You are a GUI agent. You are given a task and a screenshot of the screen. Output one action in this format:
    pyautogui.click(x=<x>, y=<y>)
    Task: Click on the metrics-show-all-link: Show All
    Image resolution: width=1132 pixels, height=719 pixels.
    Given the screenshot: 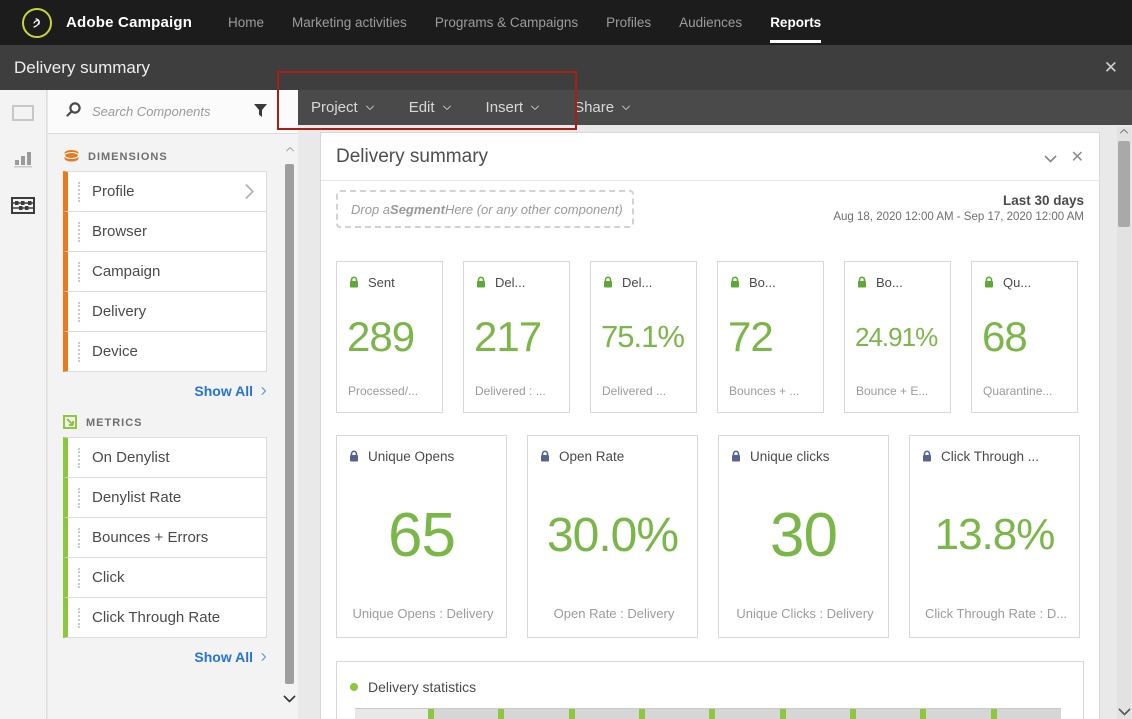 What is the action you would take?
    pyautogui.click(x=165, y=657)
    